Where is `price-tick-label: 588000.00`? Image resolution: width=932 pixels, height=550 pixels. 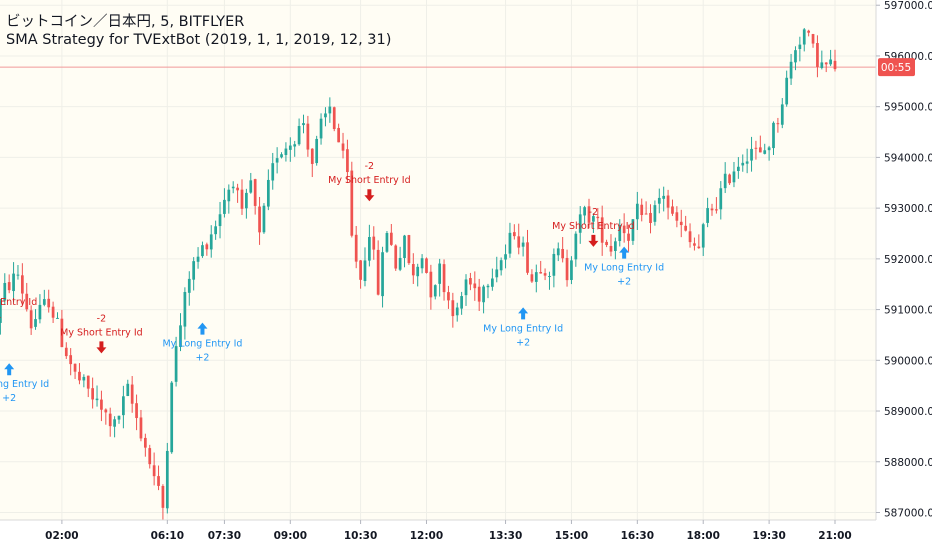
price-tick-label: 588000.00 is located at coordinates (908, 463).